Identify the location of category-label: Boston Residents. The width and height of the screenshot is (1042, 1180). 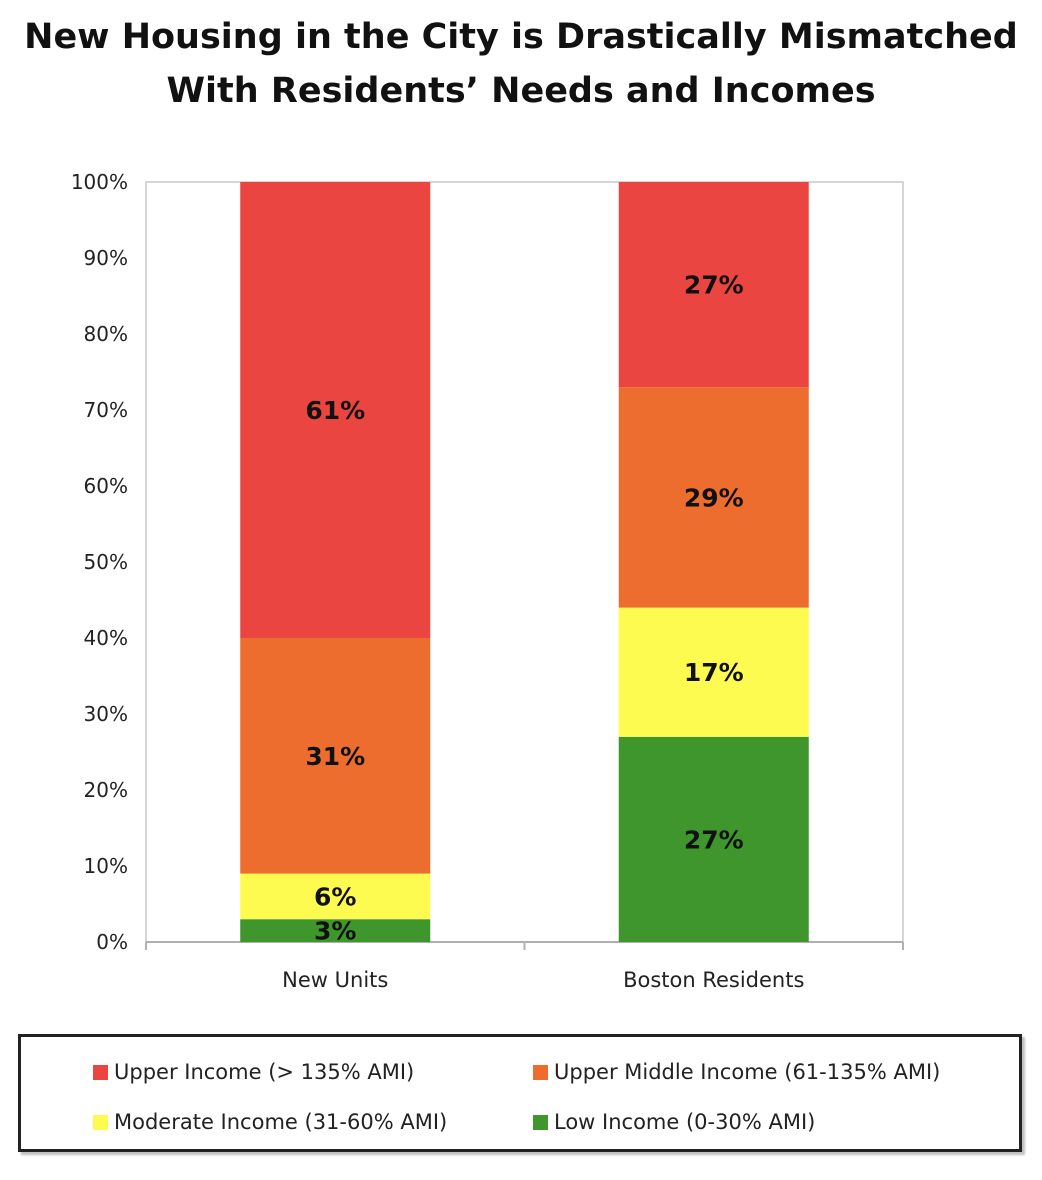
(713, 980).